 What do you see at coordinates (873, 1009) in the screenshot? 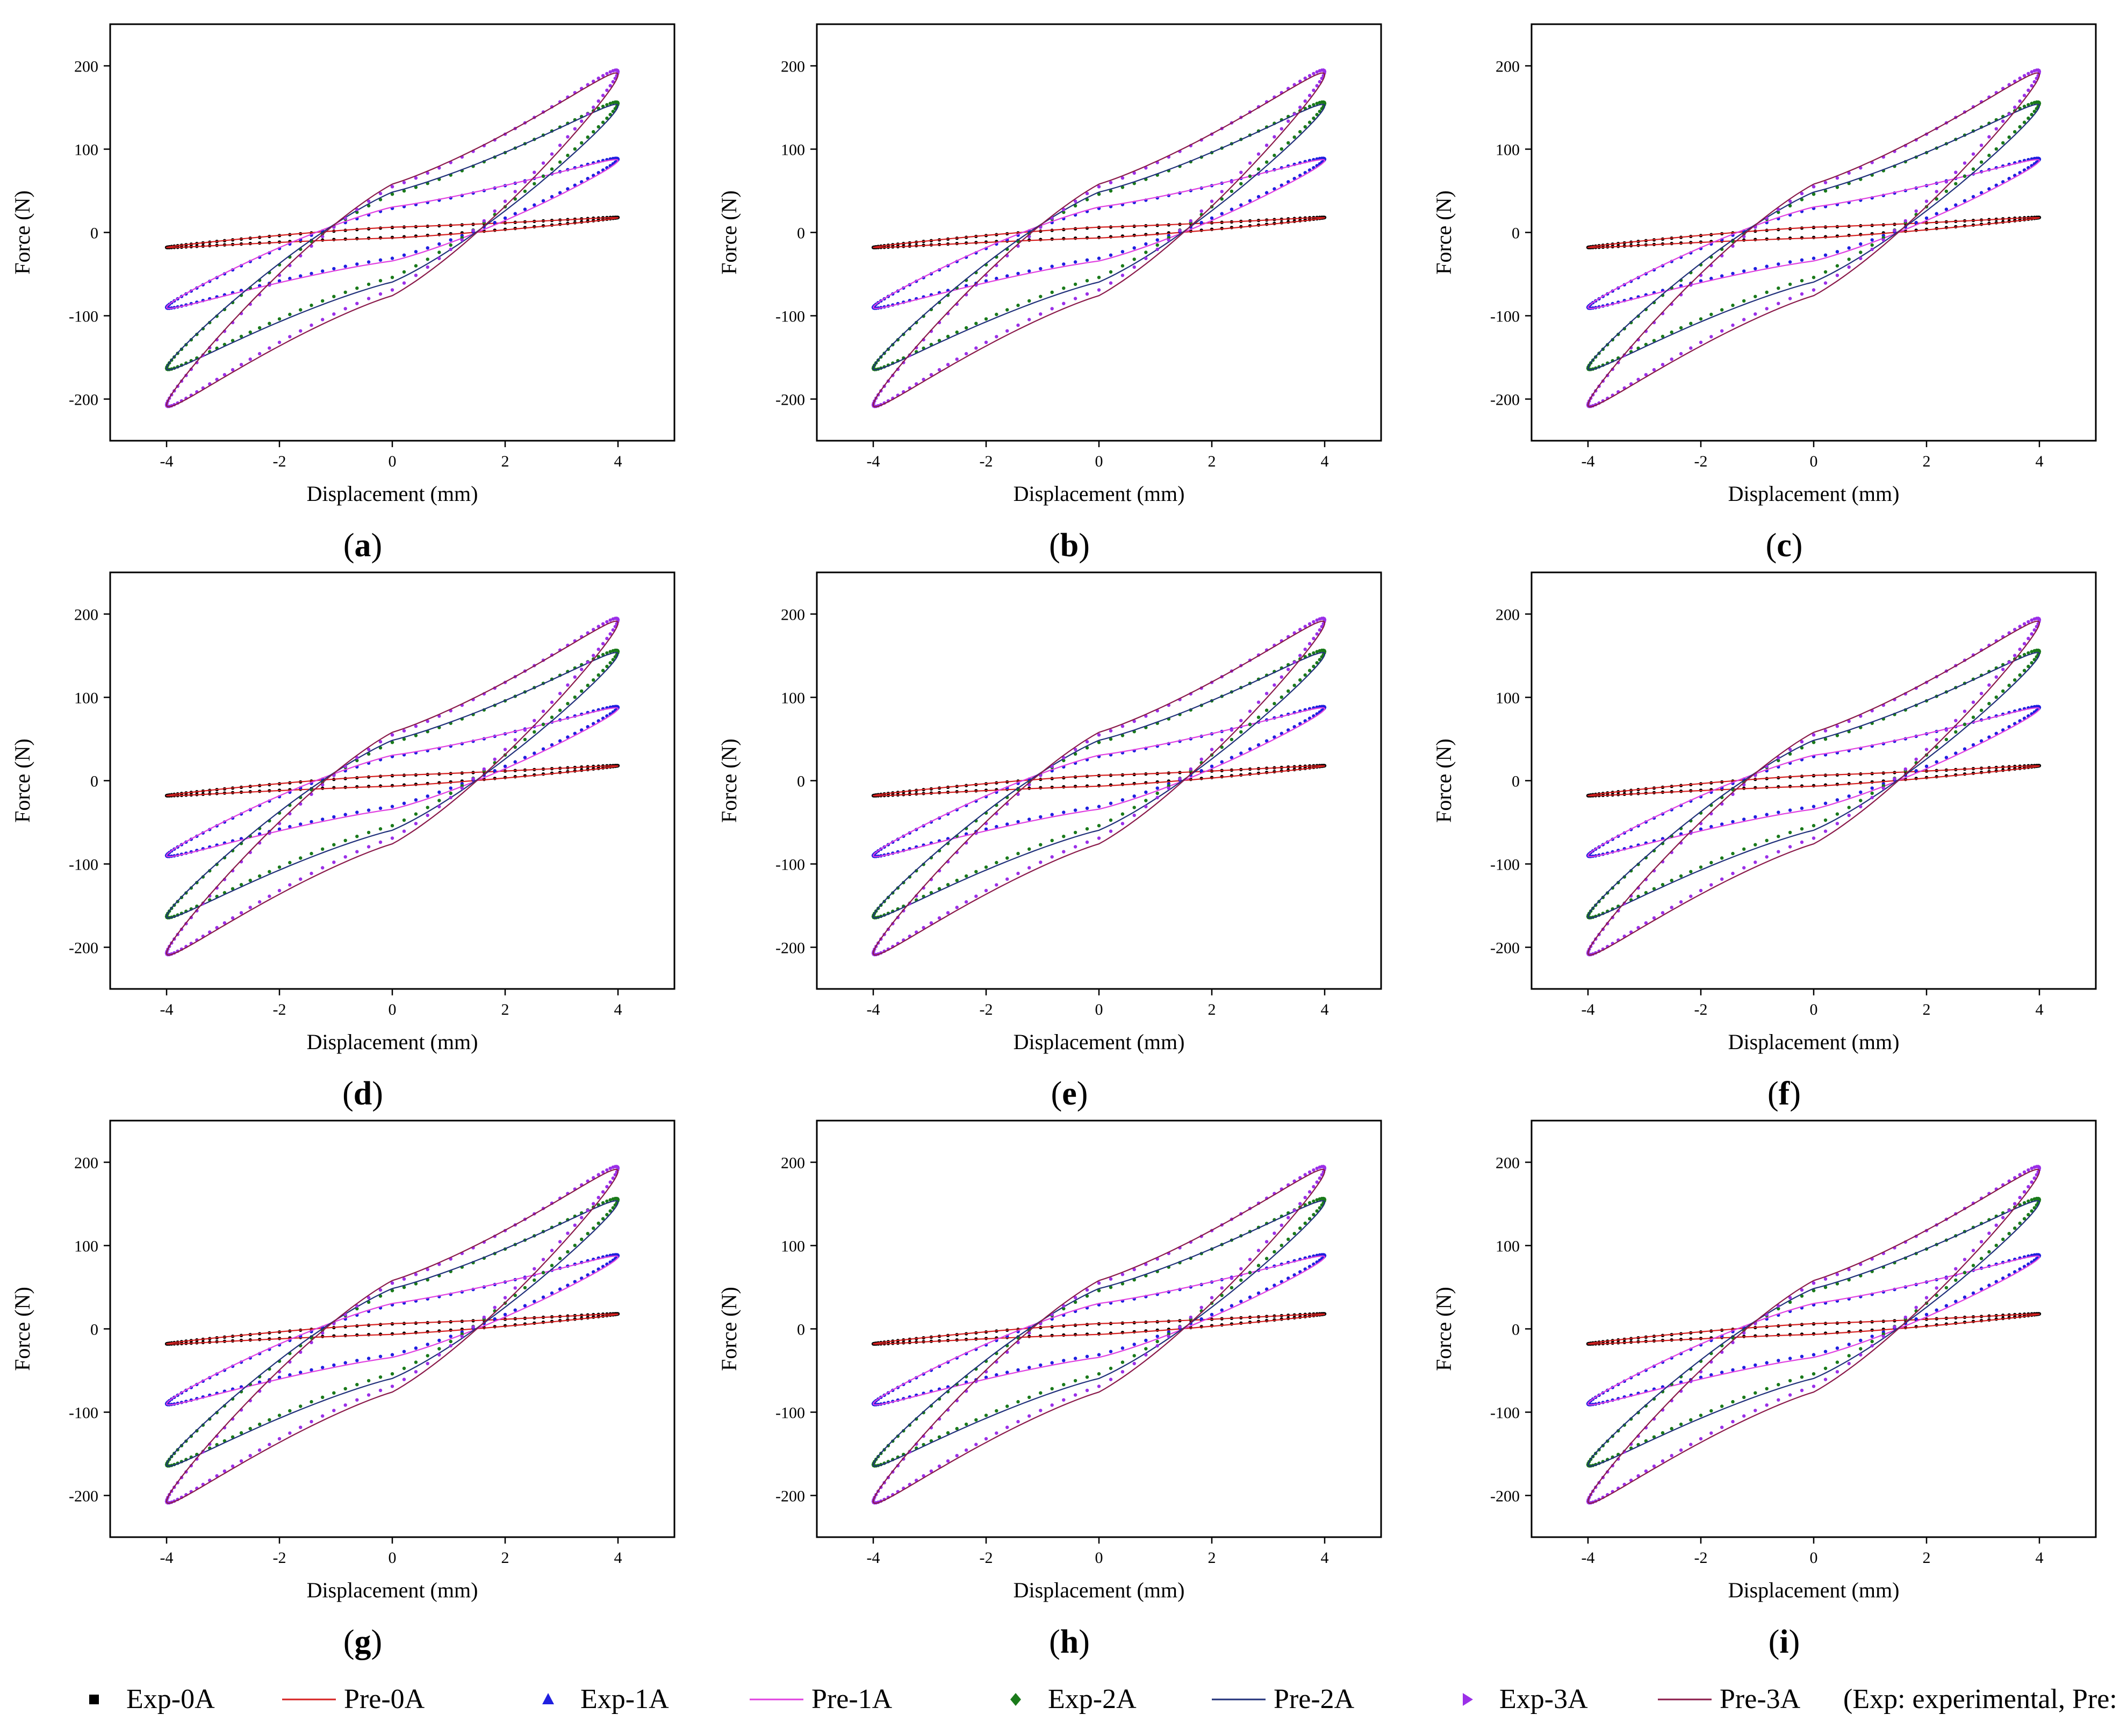
I see `x-tick-label: -4` at bounding box center [873, 1009].